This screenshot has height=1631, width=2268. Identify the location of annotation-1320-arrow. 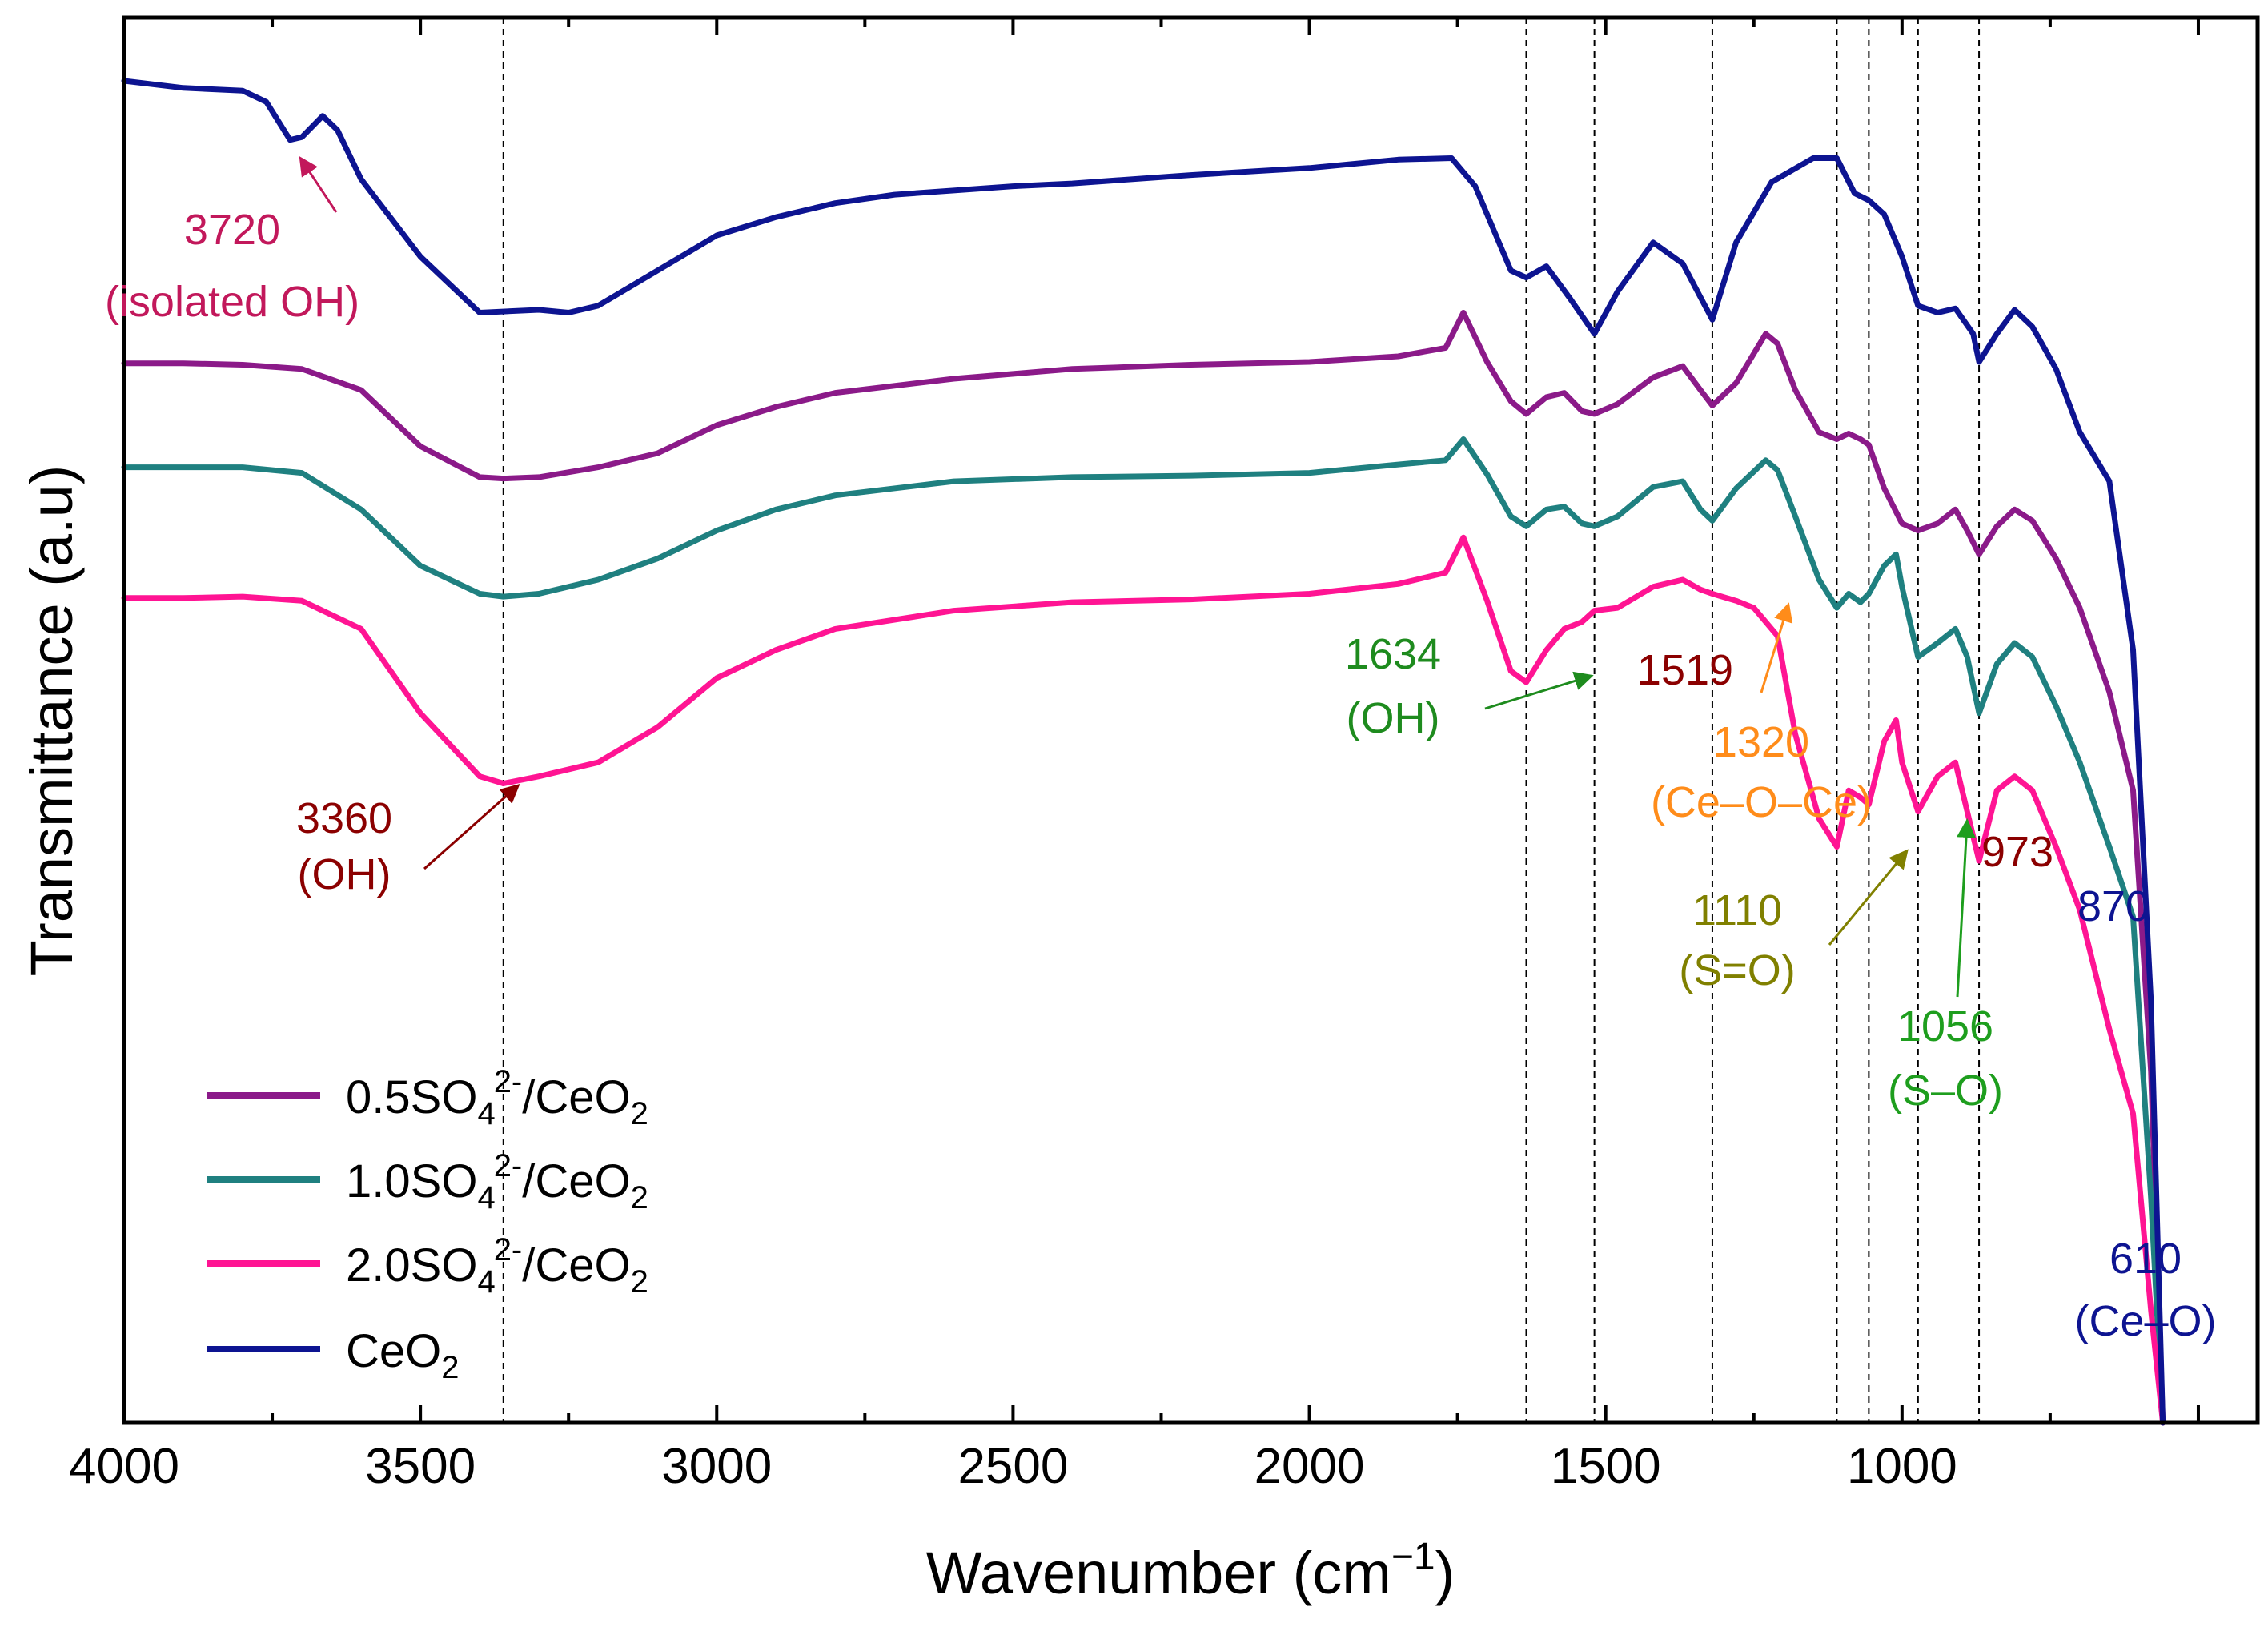
(1776, 647).